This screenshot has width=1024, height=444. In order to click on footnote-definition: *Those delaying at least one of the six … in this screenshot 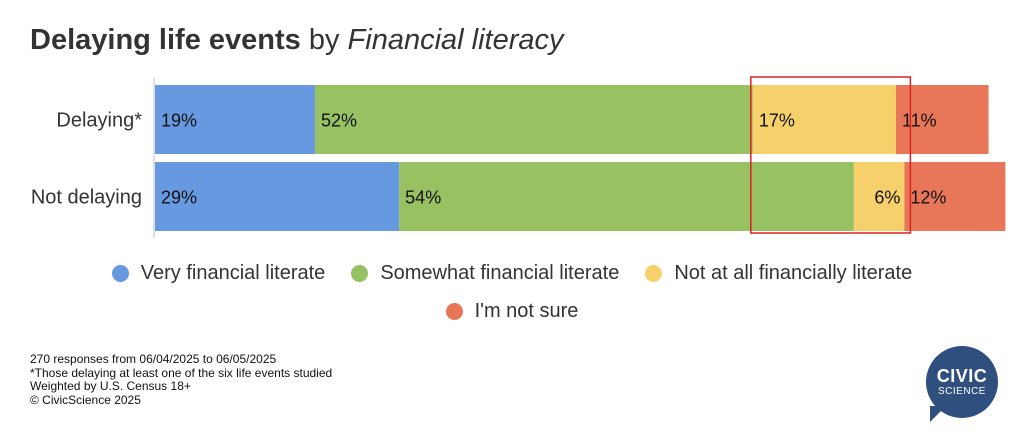, I will do `click(181, 372)`.